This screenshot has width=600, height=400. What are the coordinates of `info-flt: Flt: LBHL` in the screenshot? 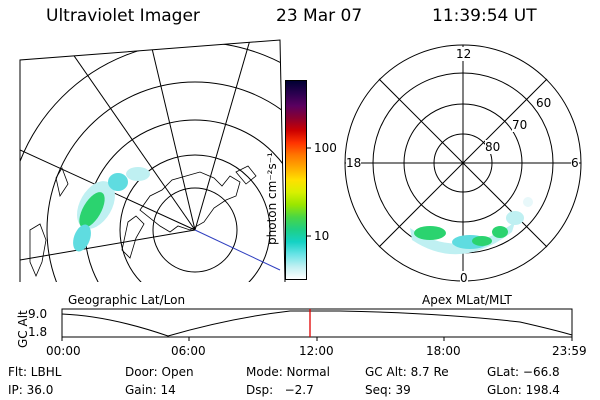 It's located at (35, 372).